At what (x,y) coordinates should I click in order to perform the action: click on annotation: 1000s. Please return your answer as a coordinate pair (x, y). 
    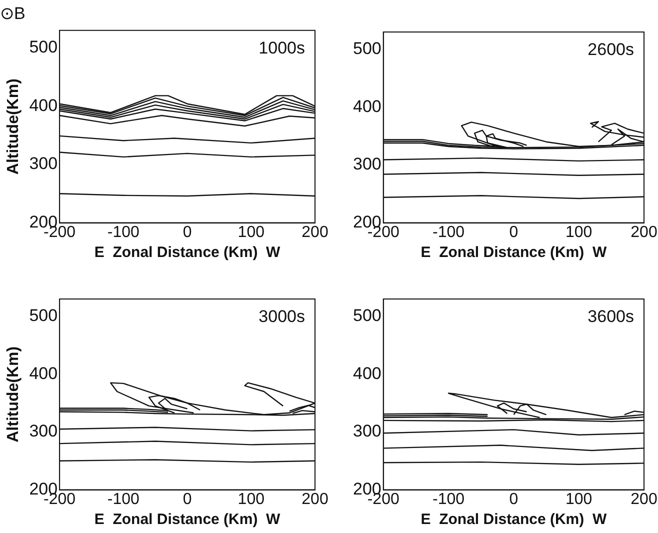
    Looking at the image, I should click on (281, 48).